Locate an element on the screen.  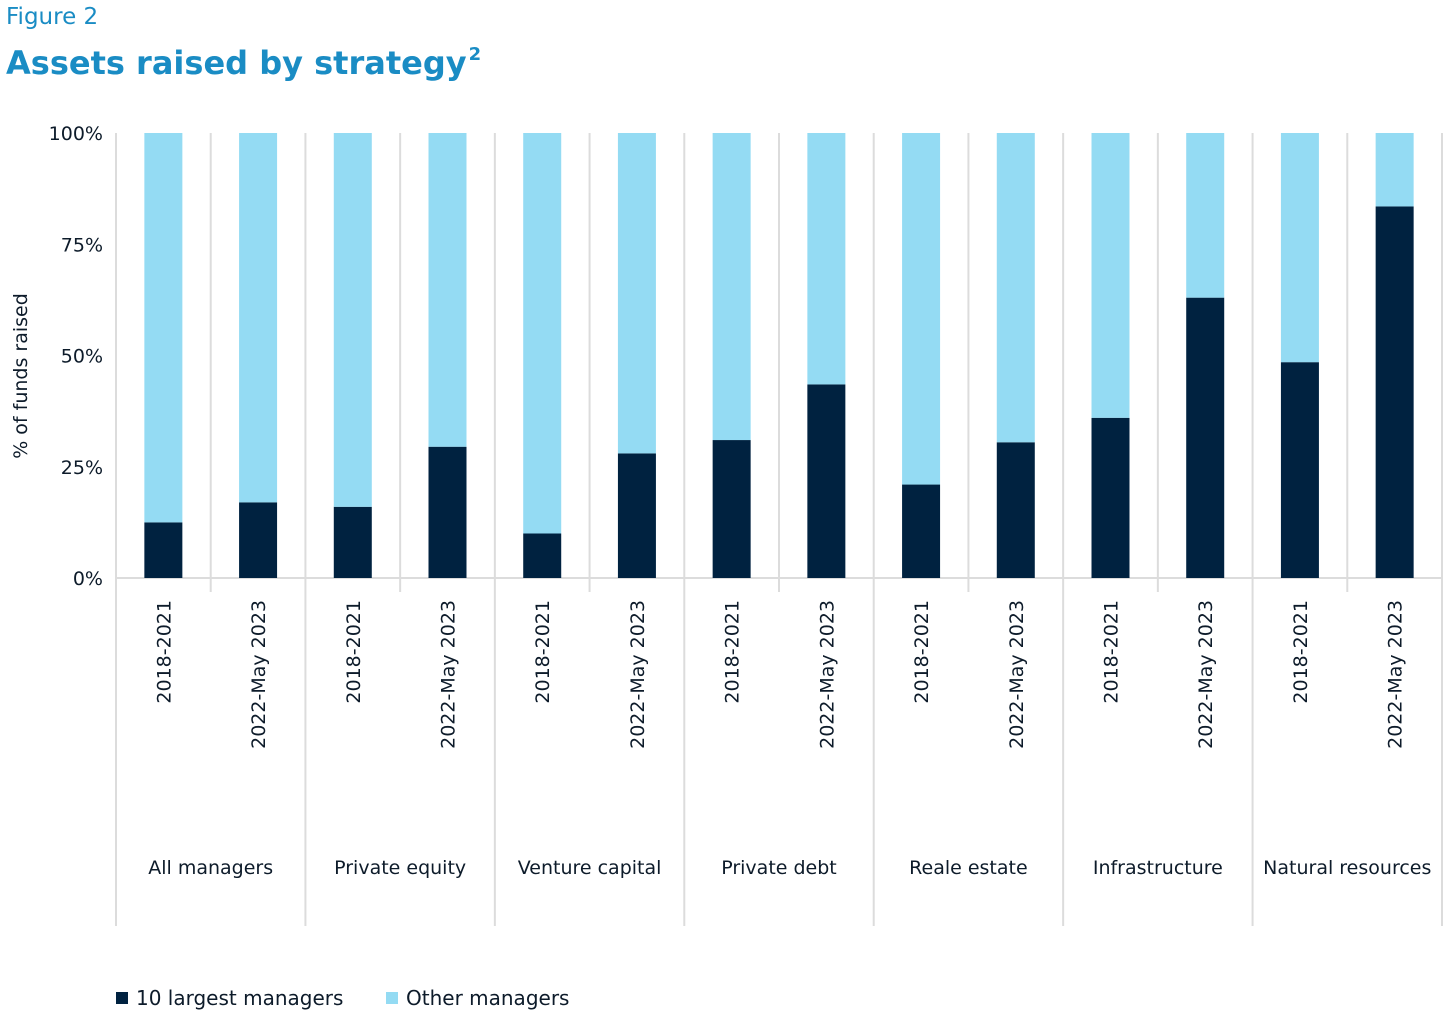
group-label: Infrastructure is located at coordinates (1158, 868).